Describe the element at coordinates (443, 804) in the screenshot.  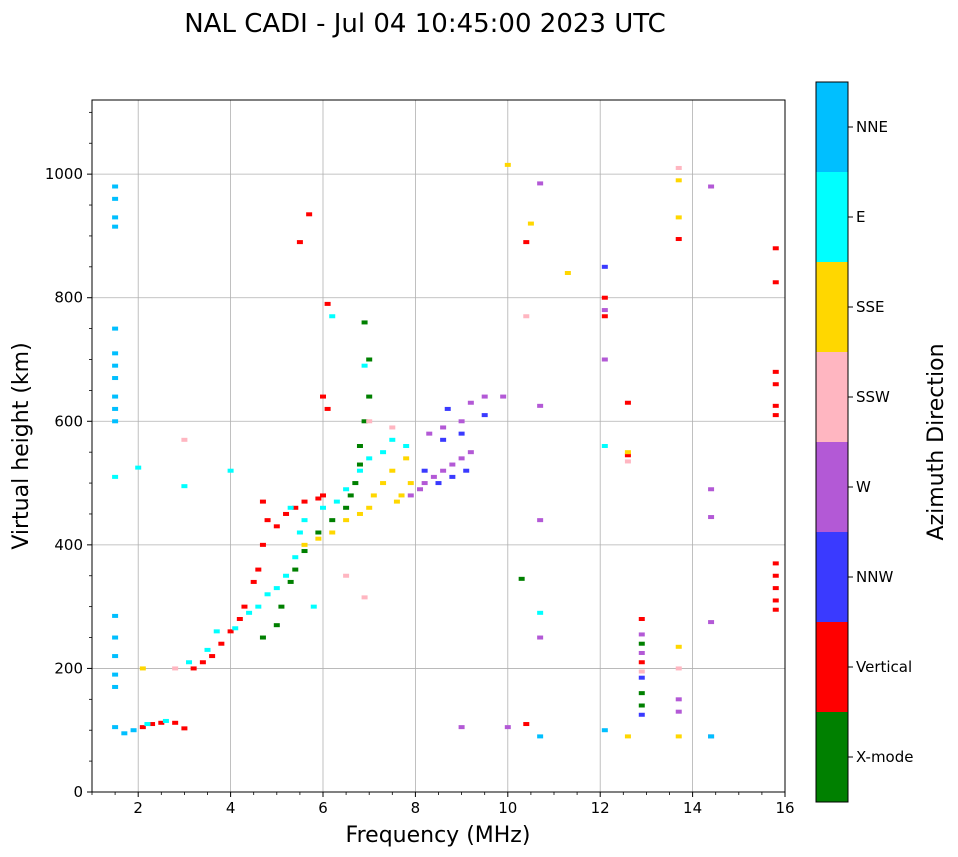
I see `x-ticks: 2 4 6 8 10 12 14 16` at that location.